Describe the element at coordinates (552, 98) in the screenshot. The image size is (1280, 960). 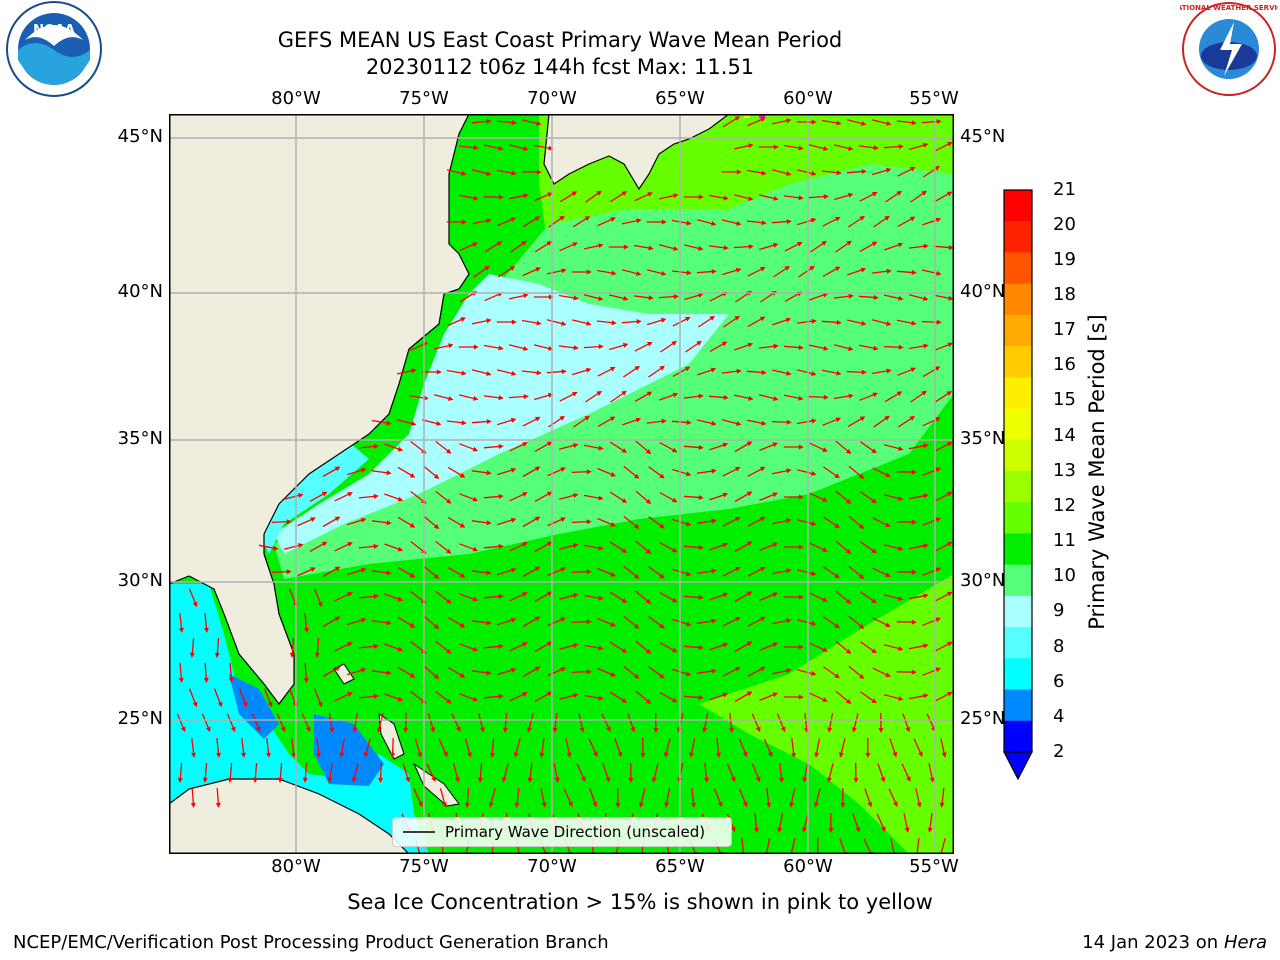
I see `lon-tick-top: 70°W` at that location.